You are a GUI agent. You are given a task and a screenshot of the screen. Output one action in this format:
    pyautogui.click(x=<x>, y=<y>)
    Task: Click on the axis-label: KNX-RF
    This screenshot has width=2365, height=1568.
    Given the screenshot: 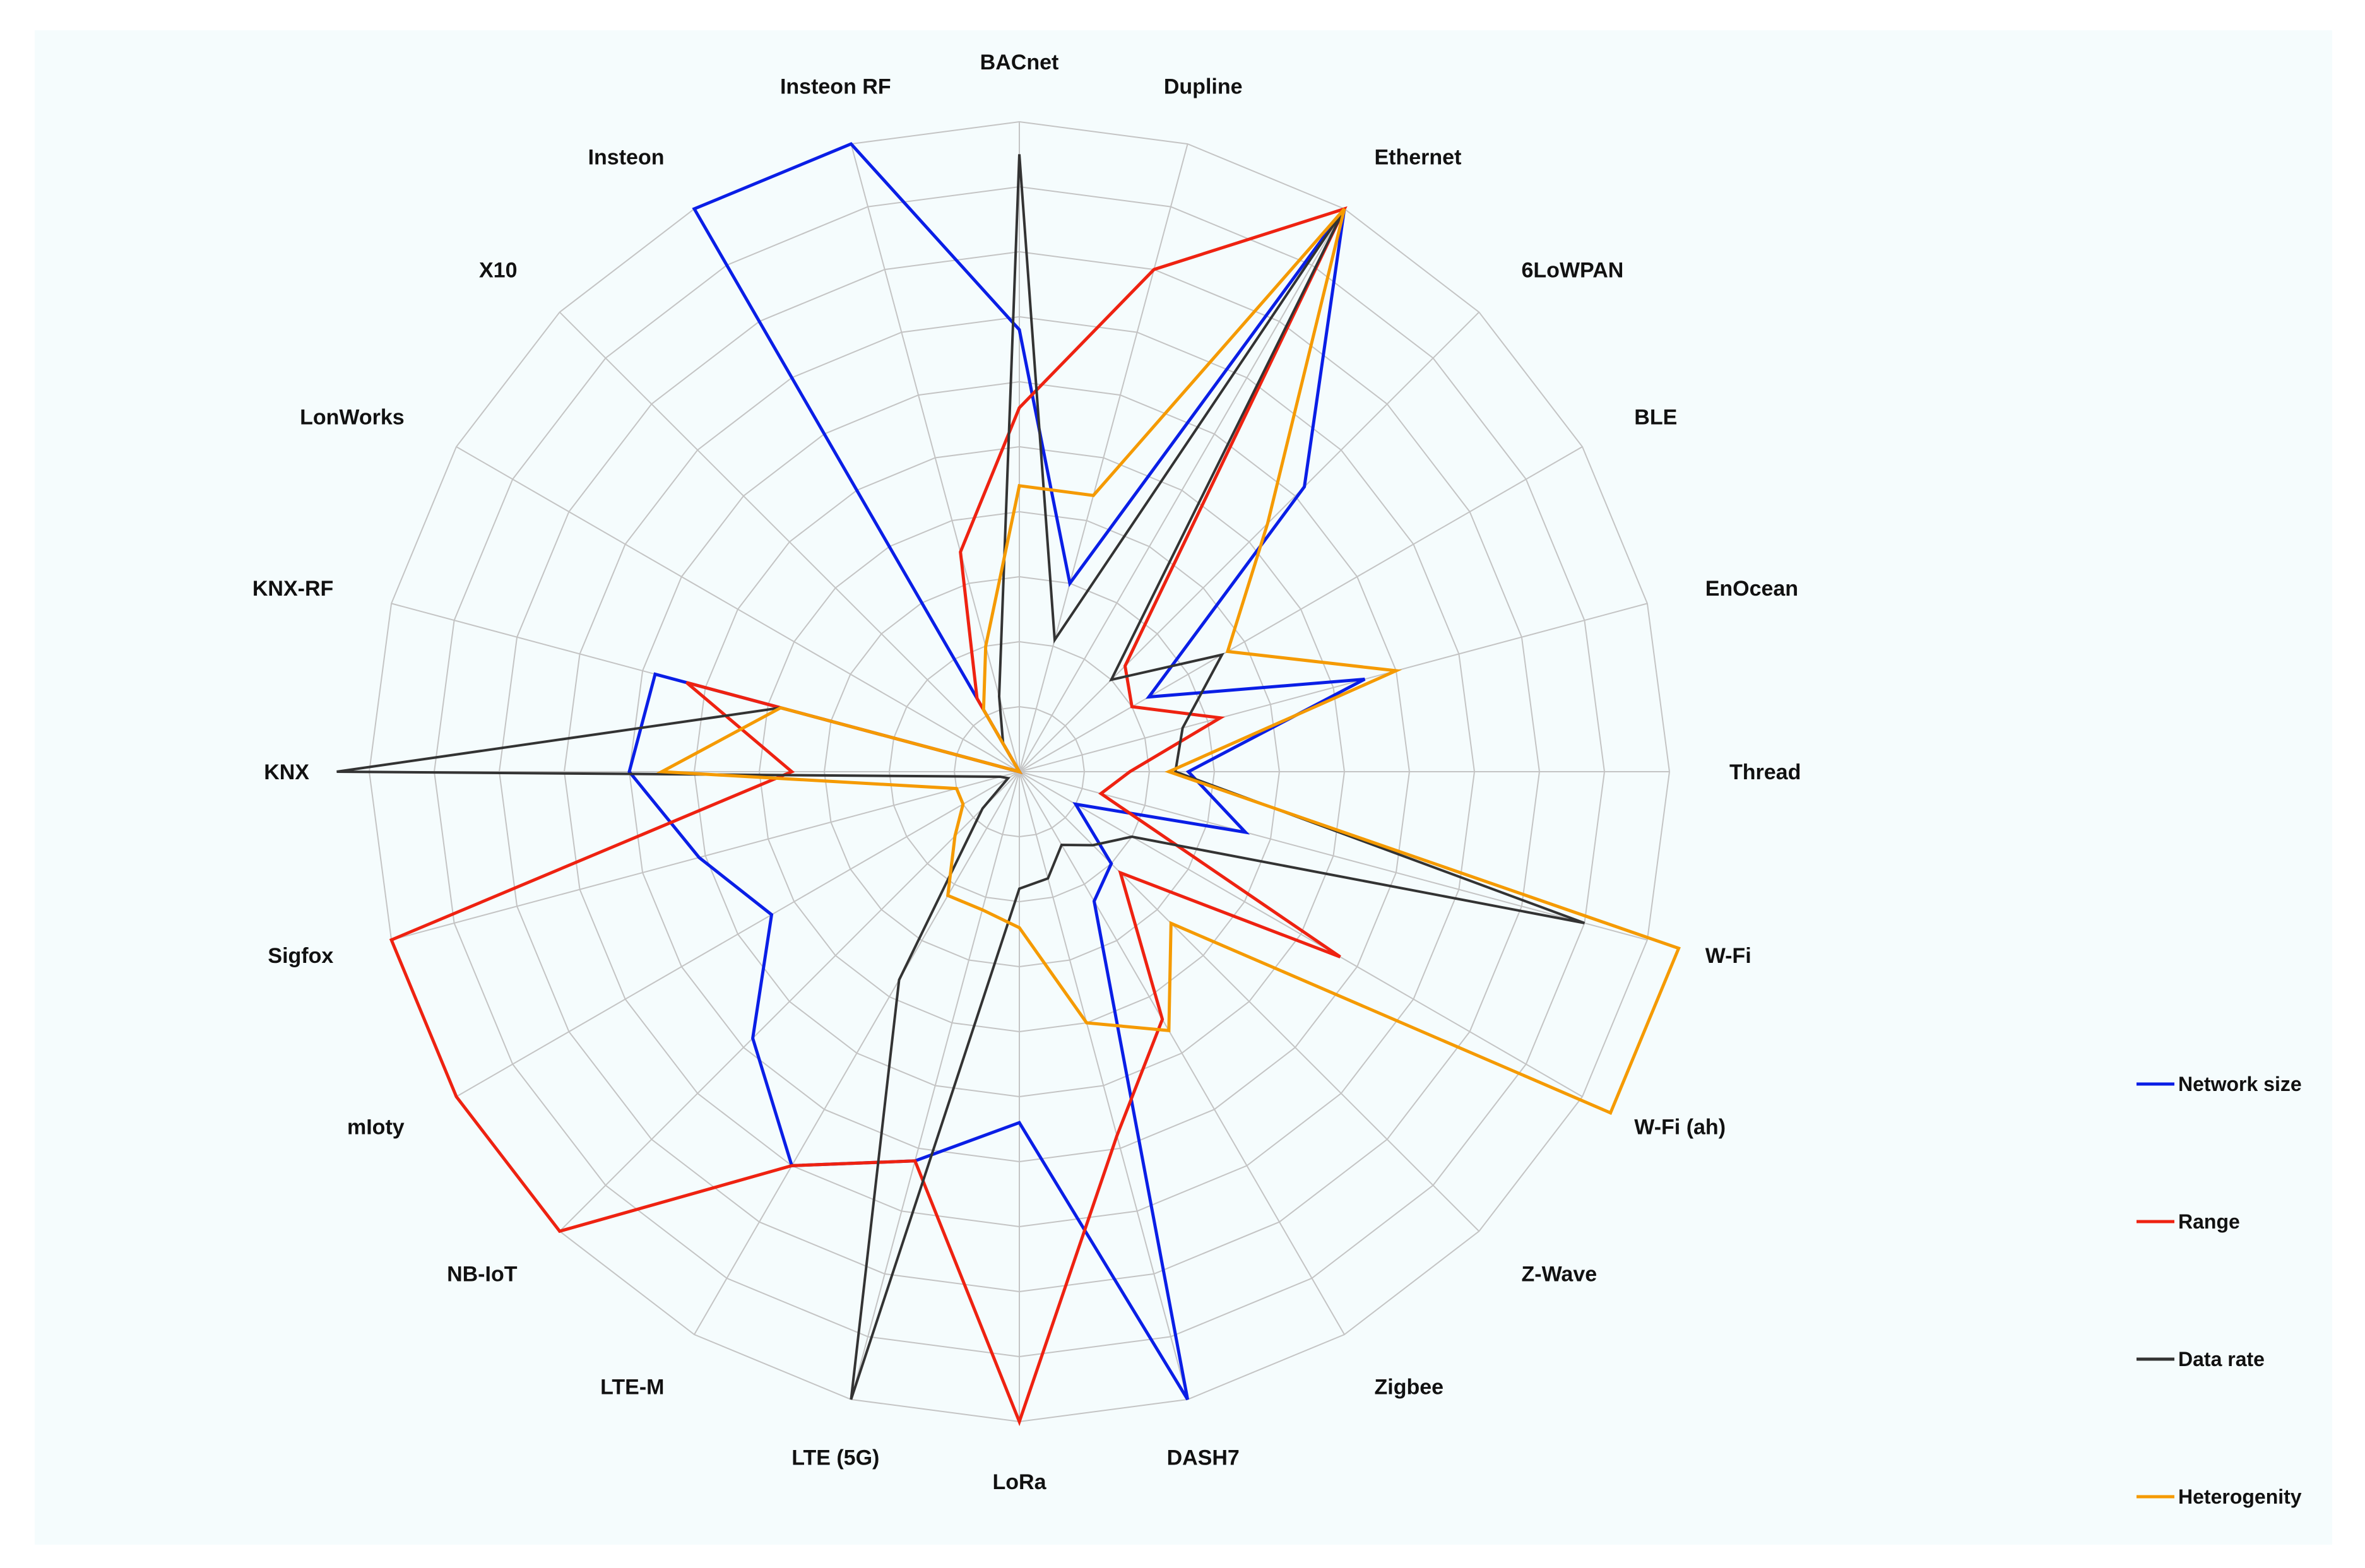 What is the action you would take?
    pyautogui.click(x=292, y=589)
    